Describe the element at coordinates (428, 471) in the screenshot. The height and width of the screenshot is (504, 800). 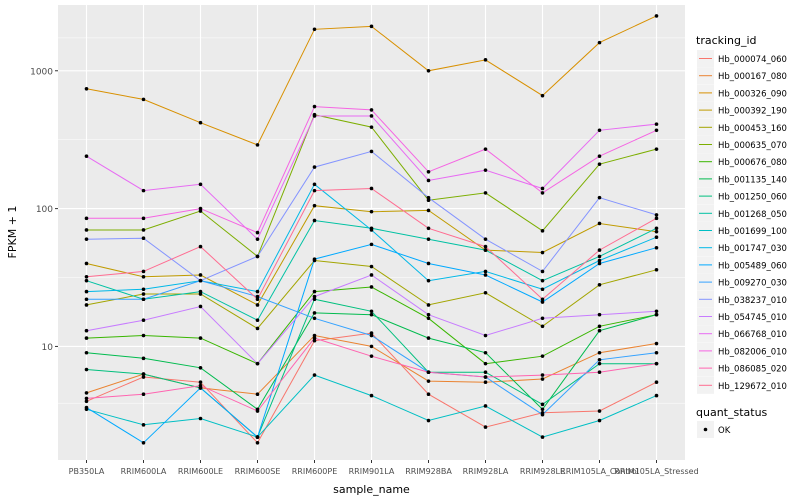
I see `x-tick-label: RRIM928BA` at that location.